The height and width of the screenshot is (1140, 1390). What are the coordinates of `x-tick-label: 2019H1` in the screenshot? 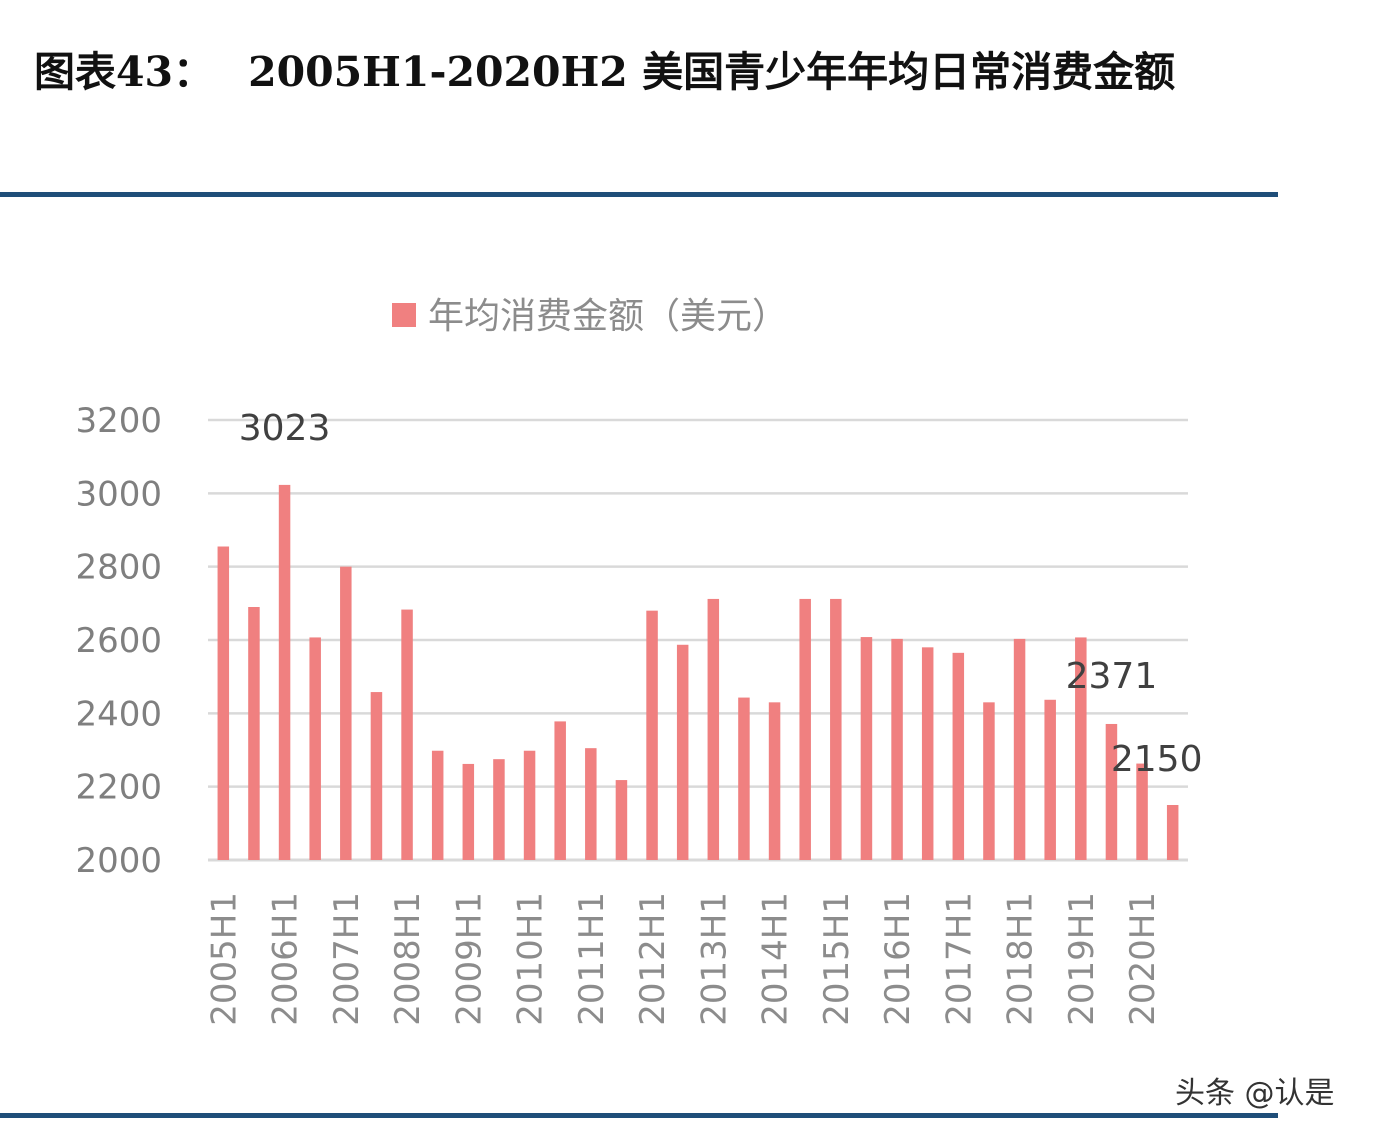 It's located at (1082, 959).